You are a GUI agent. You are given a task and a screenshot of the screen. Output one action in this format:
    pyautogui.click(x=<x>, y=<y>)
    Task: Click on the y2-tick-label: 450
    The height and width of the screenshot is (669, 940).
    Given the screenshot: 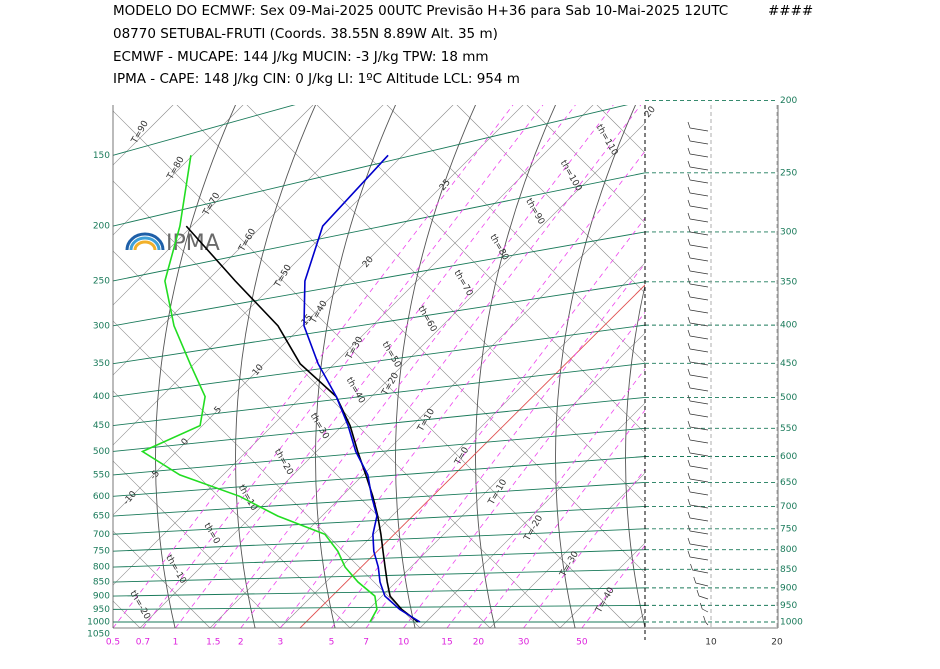 What is the action you would take?
    pyautogui.click(x=788, y=364)
    